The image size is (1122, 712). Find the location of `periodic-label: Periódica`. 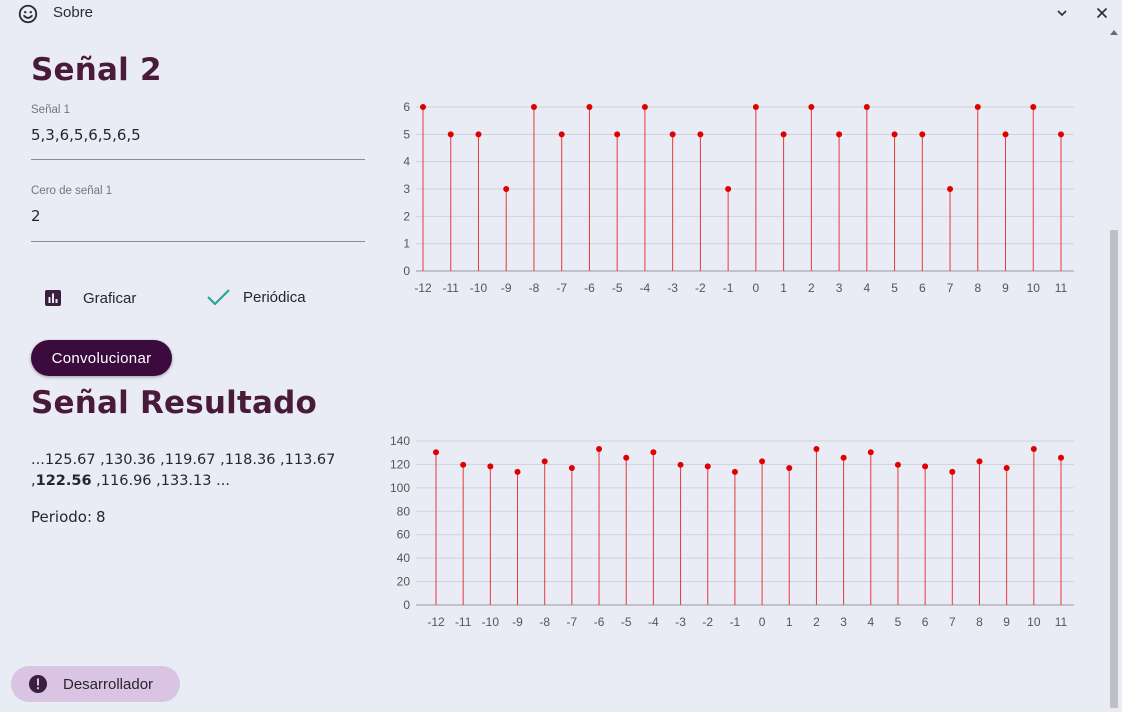

periodic-label: Periódica is located at coordinates (274, 297).